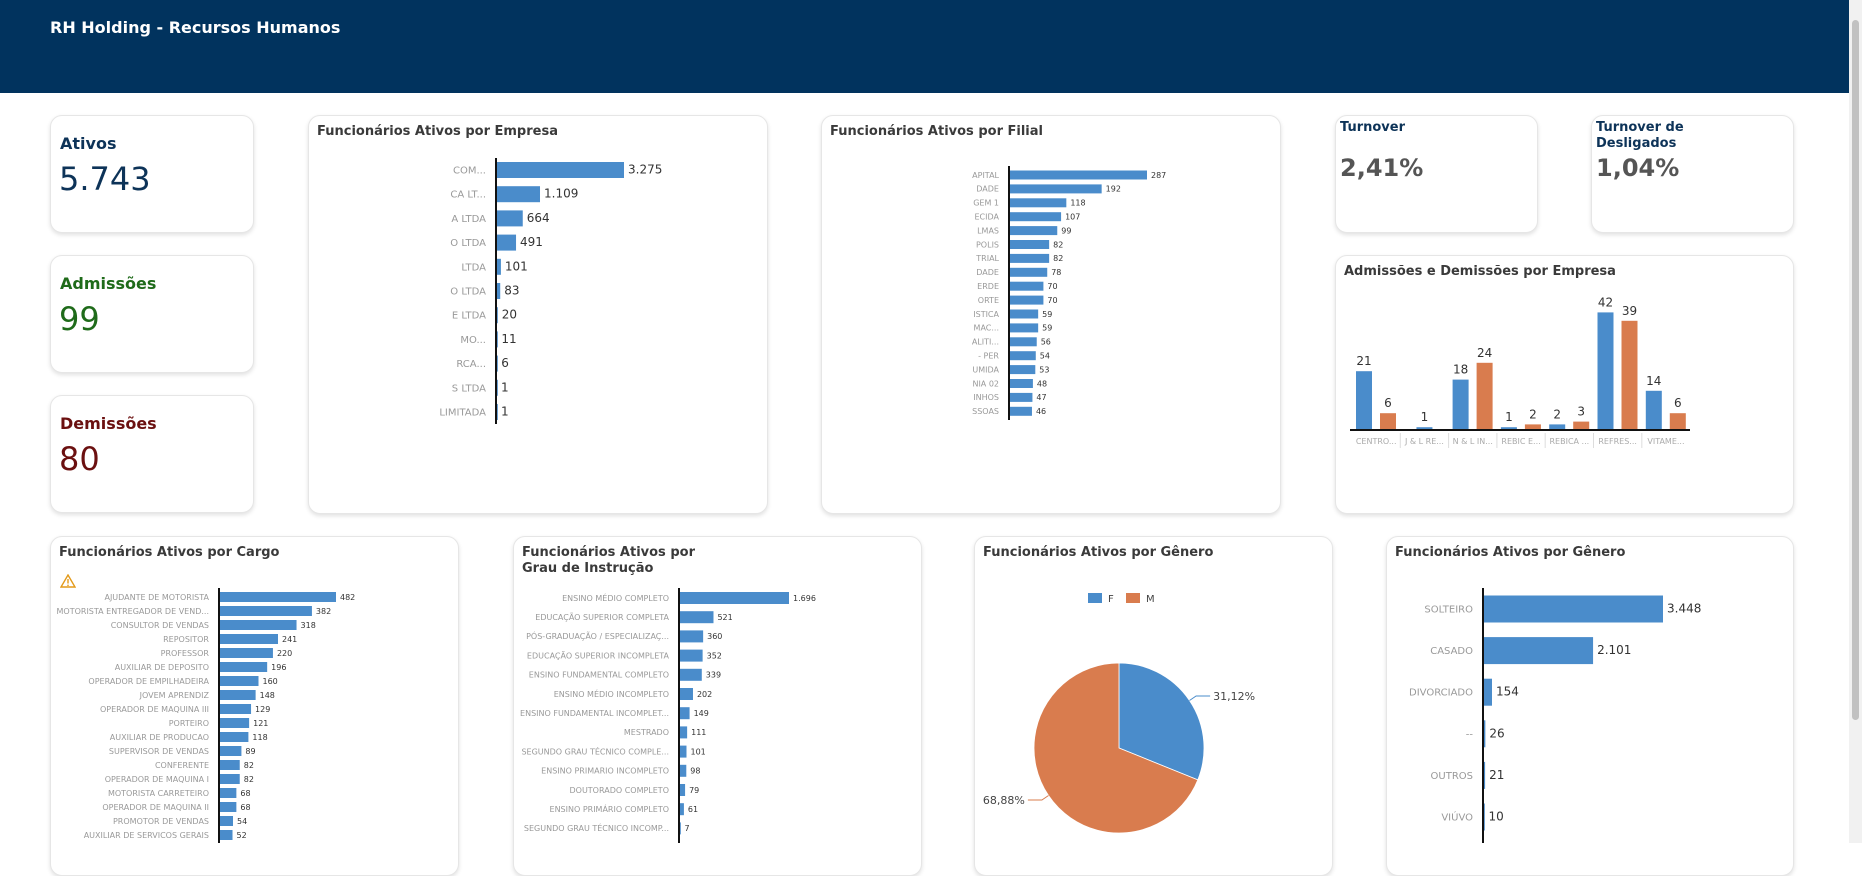 Image resolution: width=1862 pixels, height=876 pixels. Describe the element at coordinates (162, 667) in the screenshot. I see `cargo-category-label: AUXILIAR DE DEPOSITO` at that location.